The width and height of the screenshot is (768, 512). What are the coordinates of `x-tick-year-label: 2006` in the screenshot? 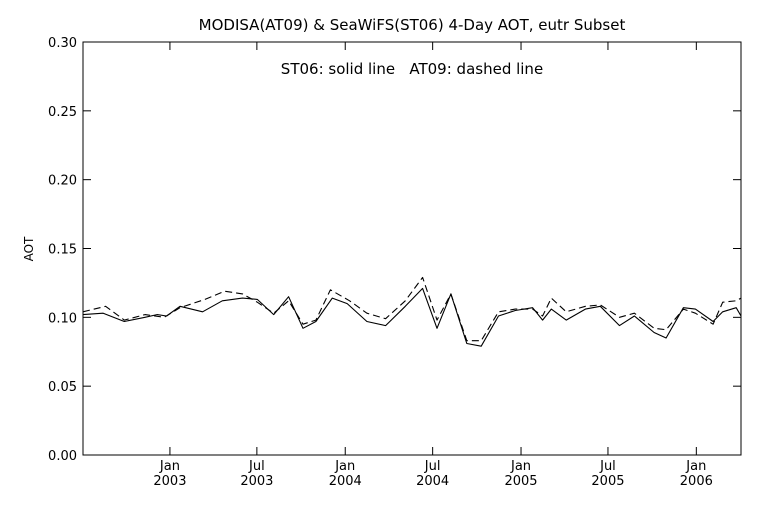 It's located at (696, 481).